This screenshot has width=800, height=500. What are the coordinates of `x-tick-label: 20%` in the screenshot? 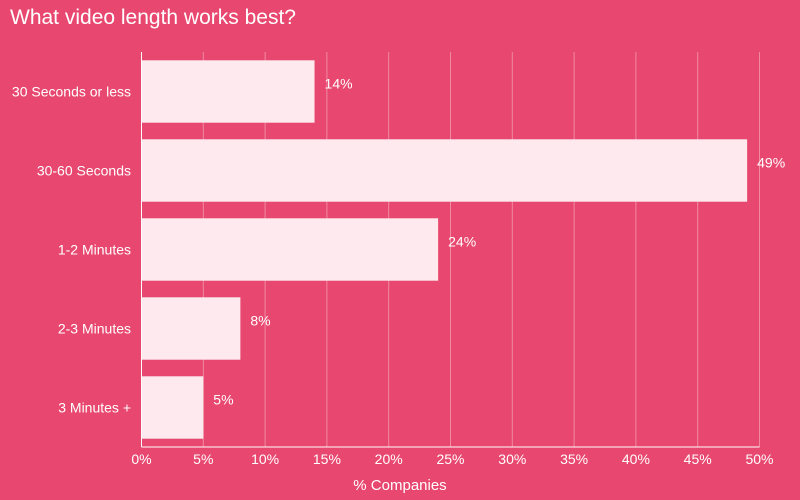 It's located at (389, 459).